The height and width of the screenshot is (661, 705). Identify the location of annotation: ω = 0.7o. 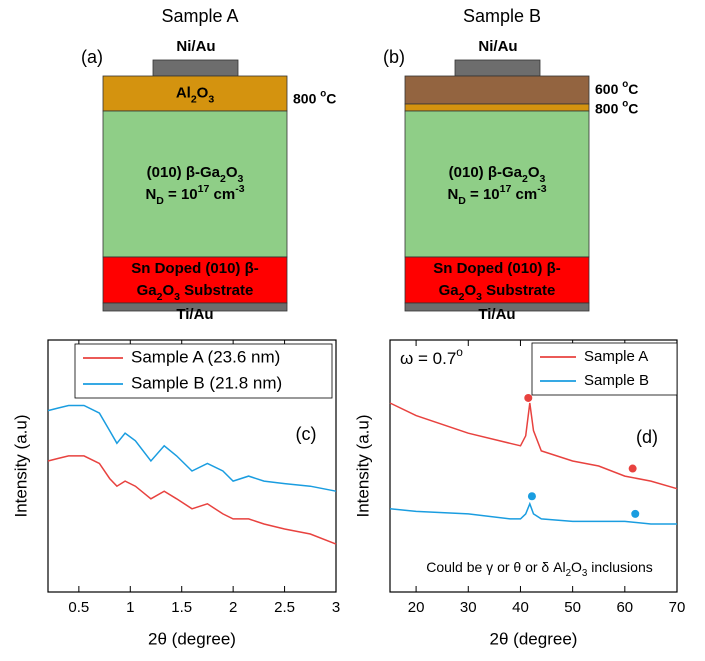
(431, 356).